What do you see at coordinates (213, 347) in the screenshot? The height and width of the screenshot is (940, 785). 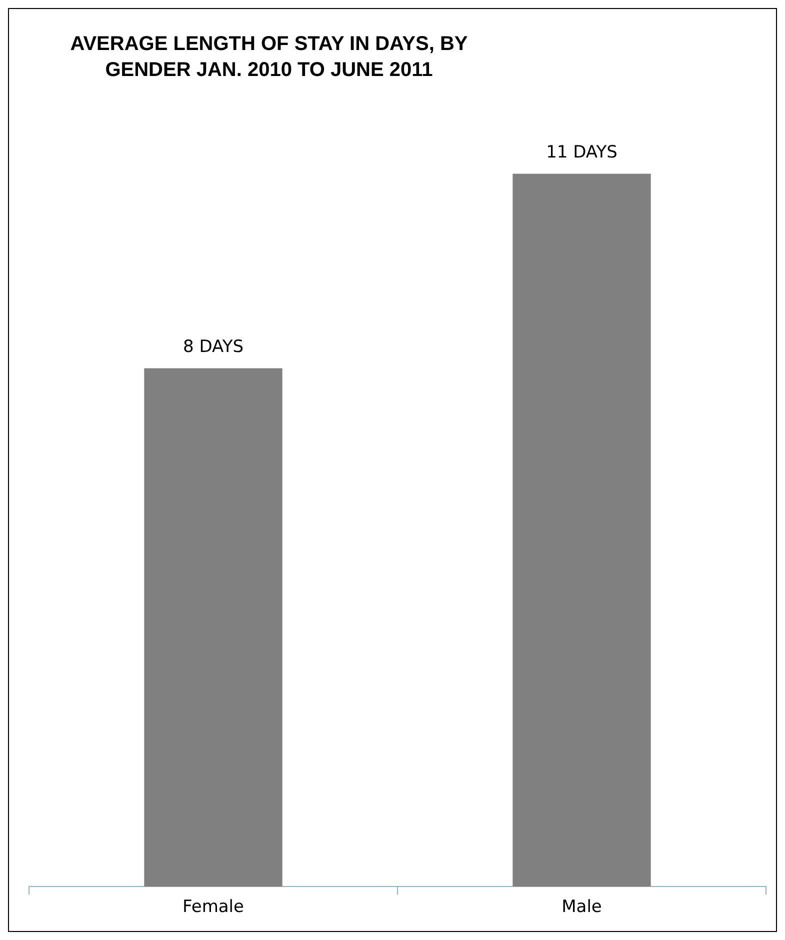 I see `data-label: 8 DAYS` at bounding box center [213, 347].